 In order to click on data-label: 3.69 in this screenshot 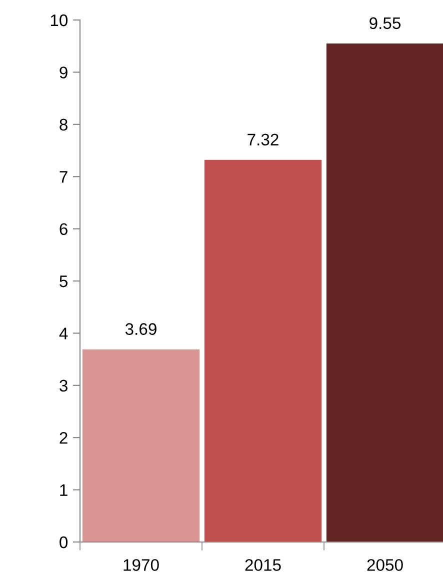, I will do `click(140, 329)`.